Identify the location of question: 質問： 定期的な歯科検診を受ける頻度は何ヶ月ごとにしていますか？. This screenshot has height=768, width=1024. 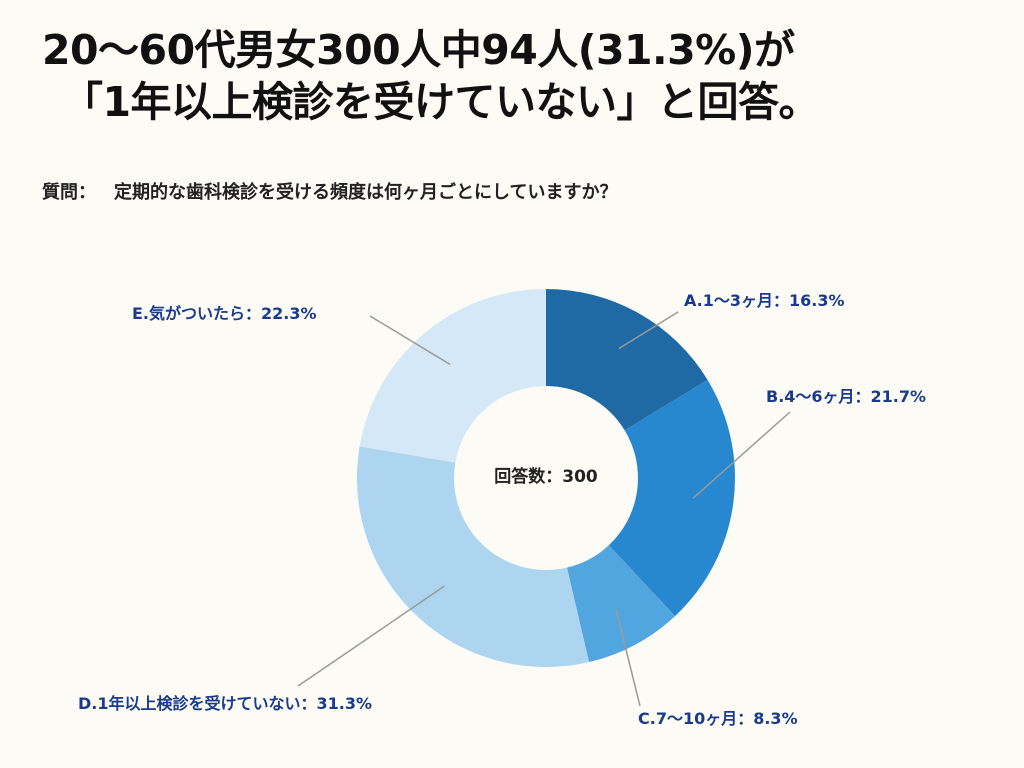
(329, 191).